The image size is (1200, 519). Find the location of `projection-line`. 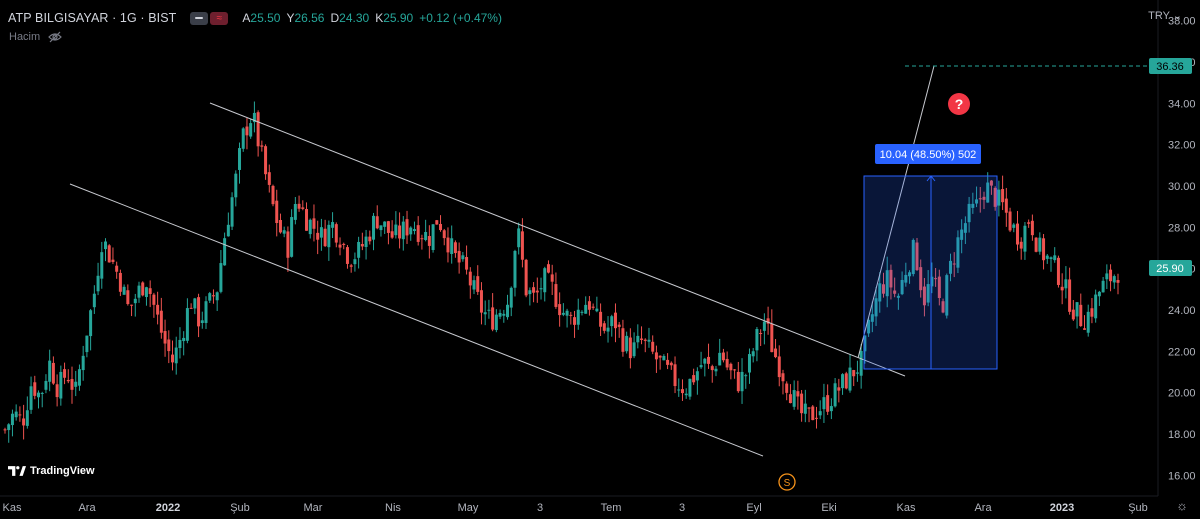

projection-line is located at coordinates (896, 212).